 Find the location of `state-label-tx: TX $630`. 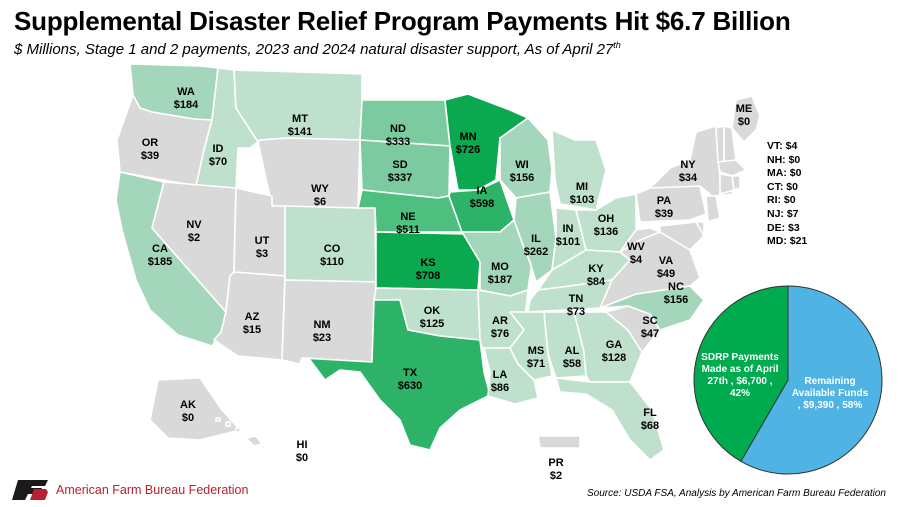

state-label-tx: TX $630 is located at coordinates (410, 379).